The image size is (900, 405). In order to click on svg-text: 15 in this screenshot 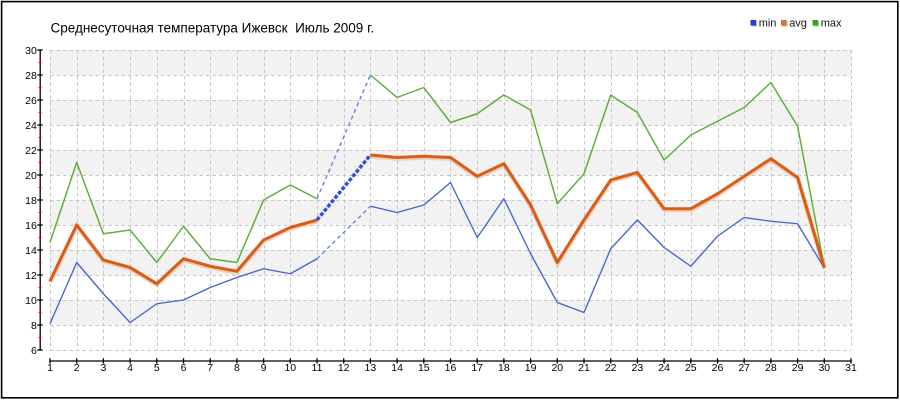, I will do `click(424, 368)`.